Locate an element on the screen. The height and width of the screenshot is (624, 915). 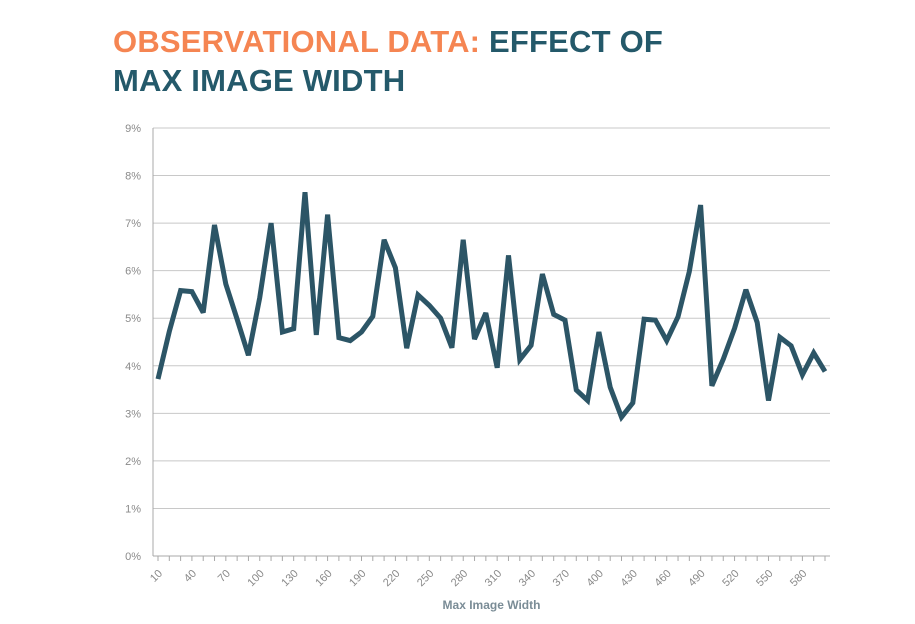
chart-title-main-1: EFFECT OF is located at coordinates (576, 41).